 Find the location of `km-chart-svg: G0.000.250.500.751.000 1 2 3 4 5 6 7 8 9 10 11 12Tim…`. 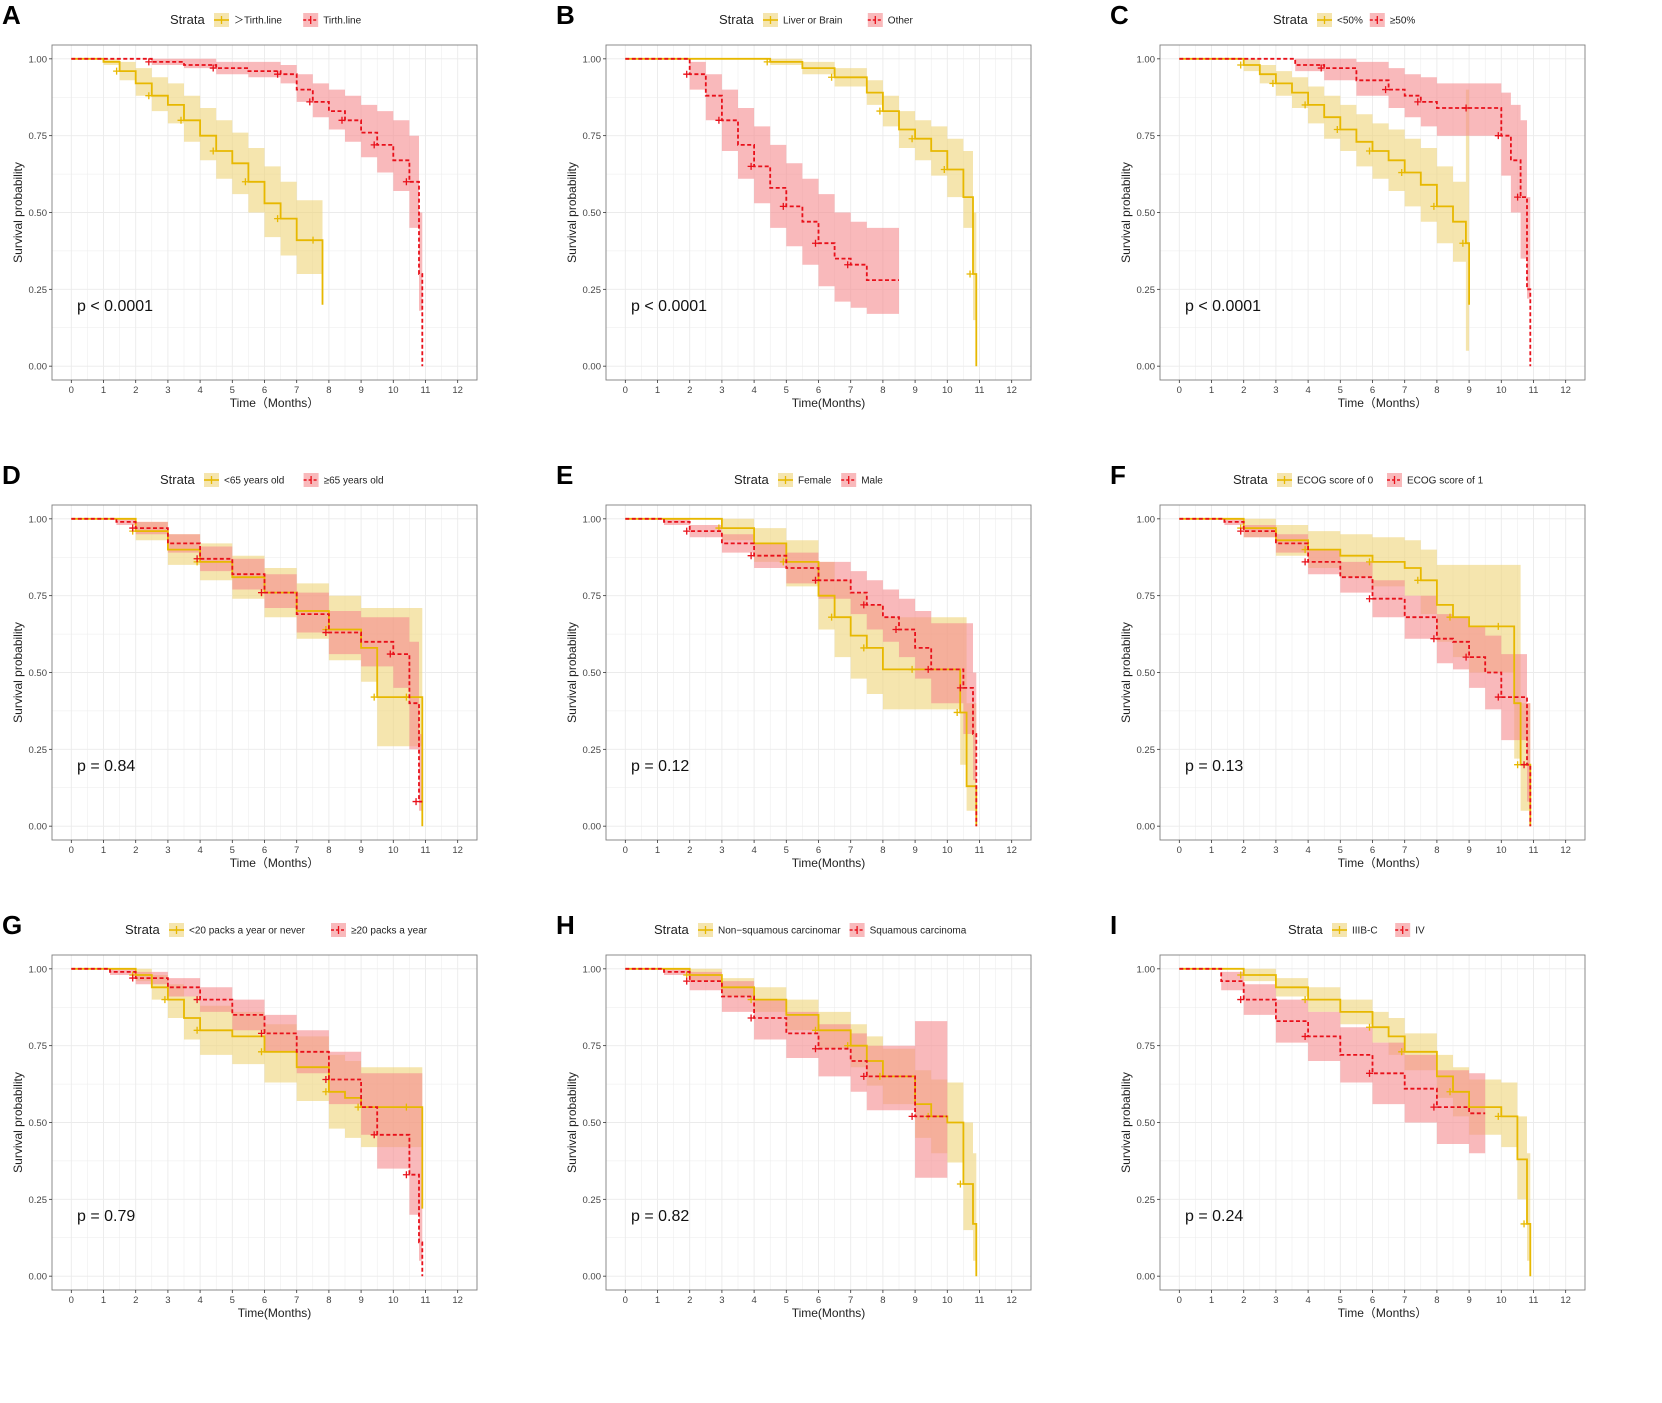

km-chart-svg: G0.000.250.500.751.000 1 2 3 4 5 6 7 8 9 10 11 12Tim… is located at coordinates (240, 1115).